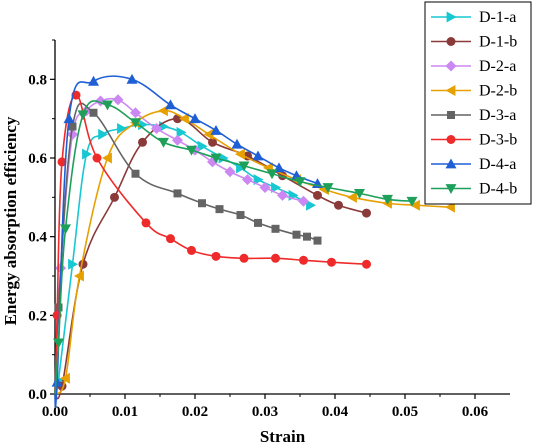  What do you see at coordinates (497, 66) in the screenshot?
I see `legend-label: D-2-a` at bounding box center [497, 66].